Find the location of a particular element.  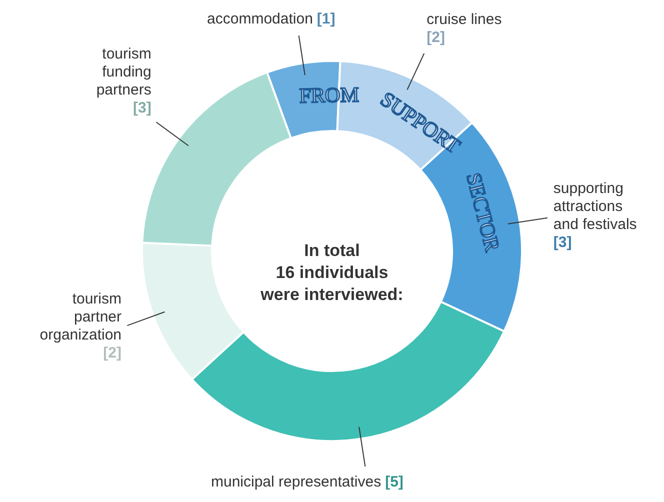

slice-label: accommodation is located at coordinates (260, 19).